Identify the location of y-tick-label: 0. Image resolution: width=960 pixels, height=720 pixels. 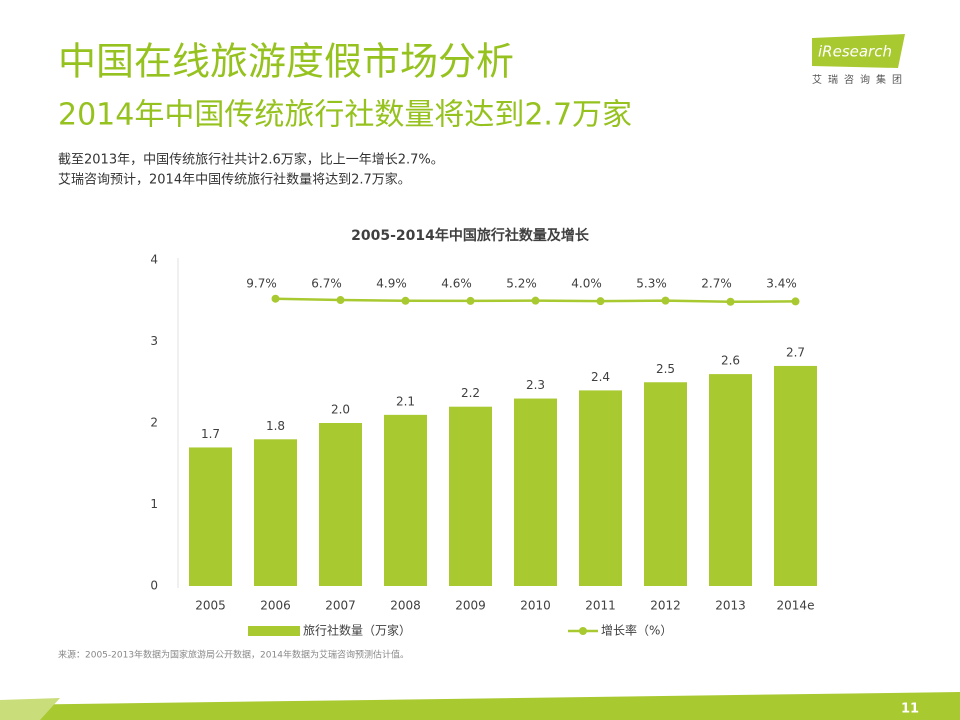
(154, 586).